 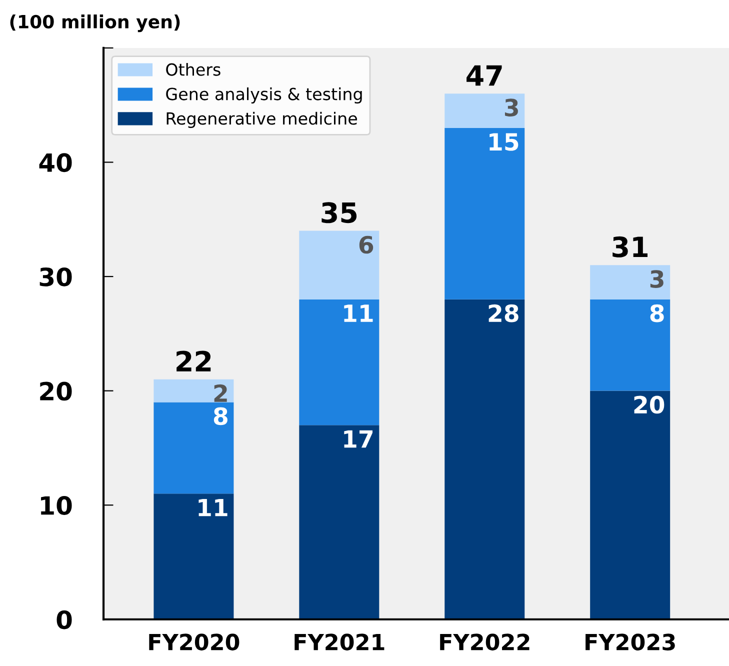 I want to click on x-tick-label: FY2020, so click(x=194, y=642).